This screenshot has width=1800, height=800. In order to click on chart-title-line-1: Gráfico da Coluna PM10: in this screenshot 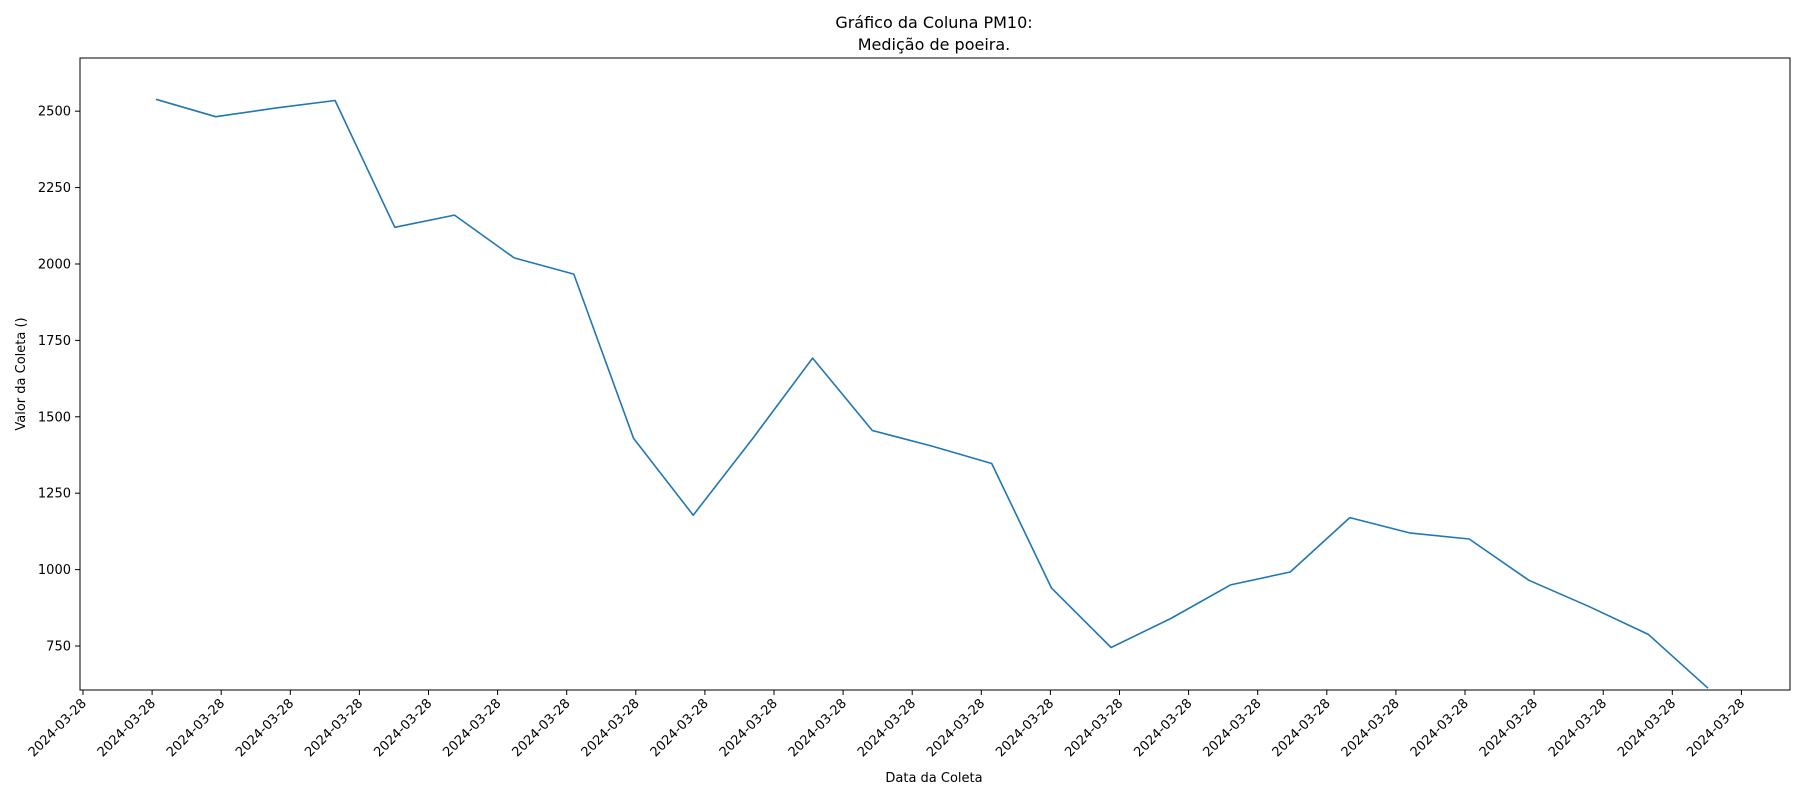, I will do `click(933, 22)`.